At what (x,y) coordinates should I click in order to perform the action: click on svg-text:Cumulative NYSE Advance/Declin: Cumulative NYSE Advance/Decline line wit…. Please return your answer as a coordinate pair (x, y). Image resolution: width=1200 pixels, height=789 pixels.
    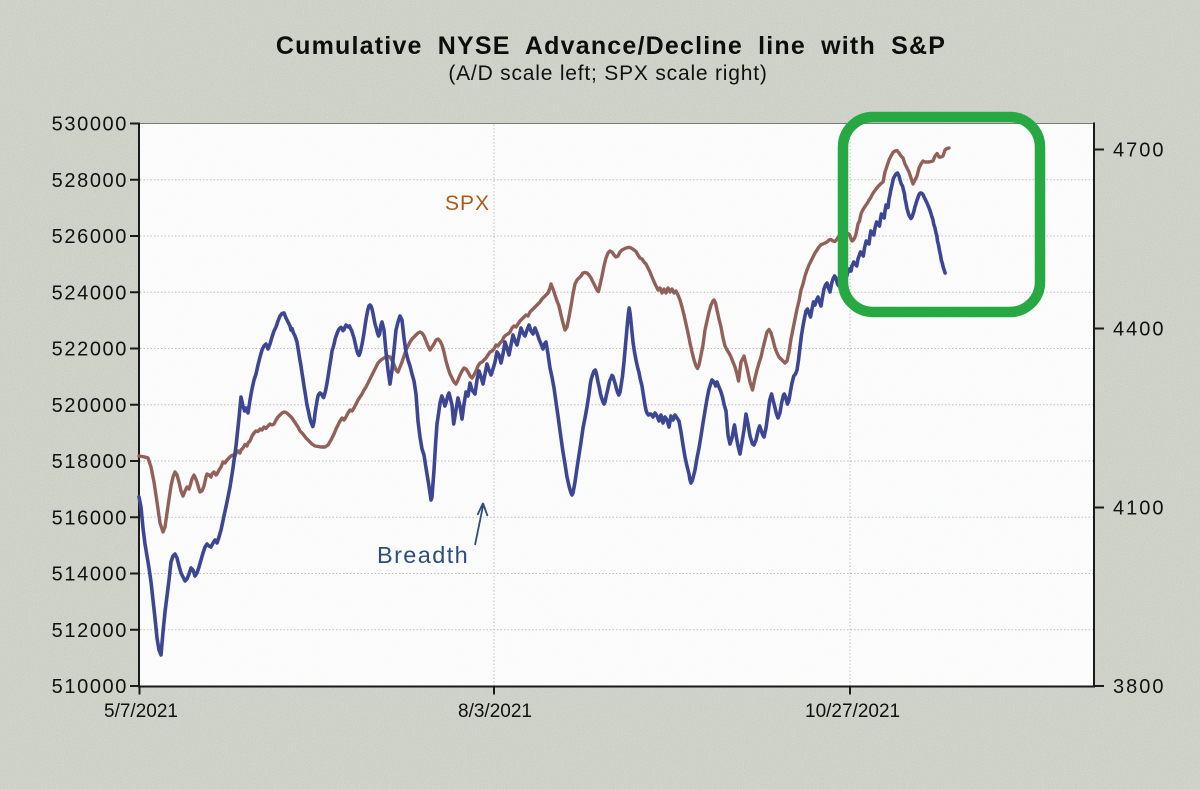
    Looking at the image, I should click on (611, 46).